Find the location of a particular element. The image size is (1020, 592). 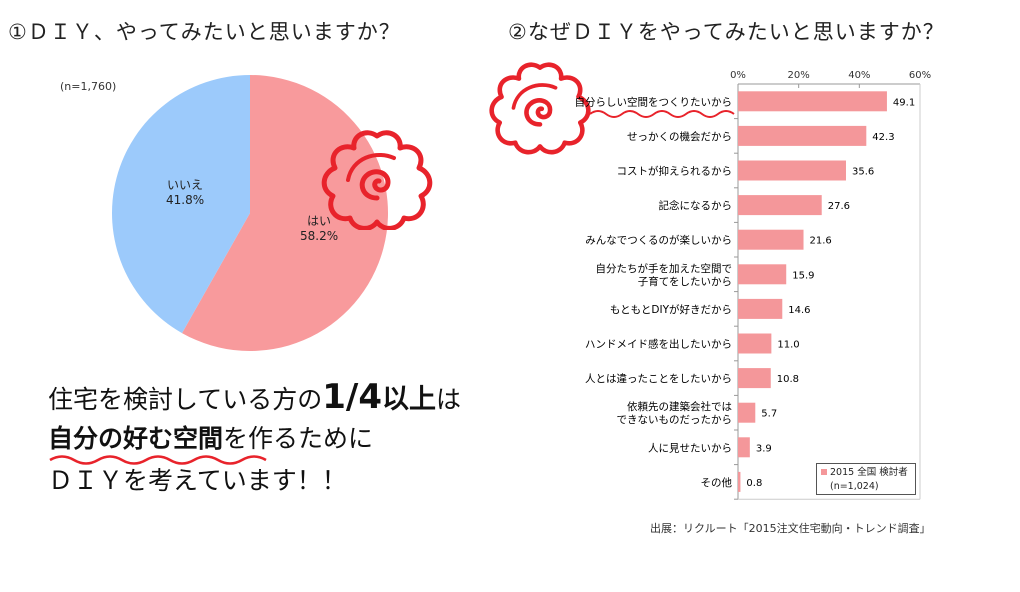

message-more-than: 以上 is located at coordinates (409, 399).